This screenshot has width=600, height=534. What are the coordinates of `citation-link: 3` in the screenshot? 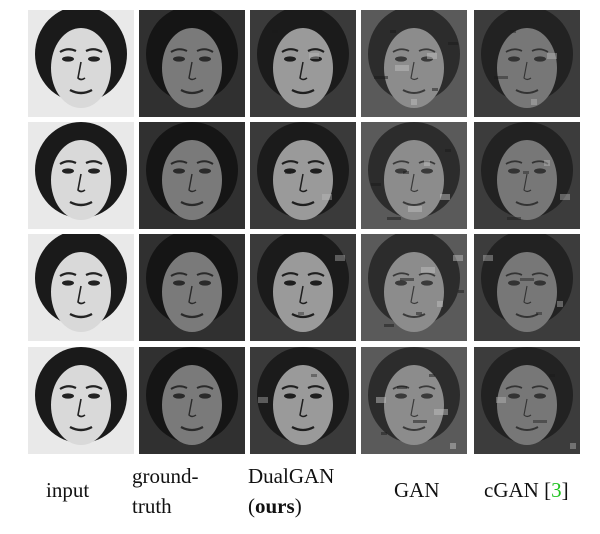 It's located at (556, 490).